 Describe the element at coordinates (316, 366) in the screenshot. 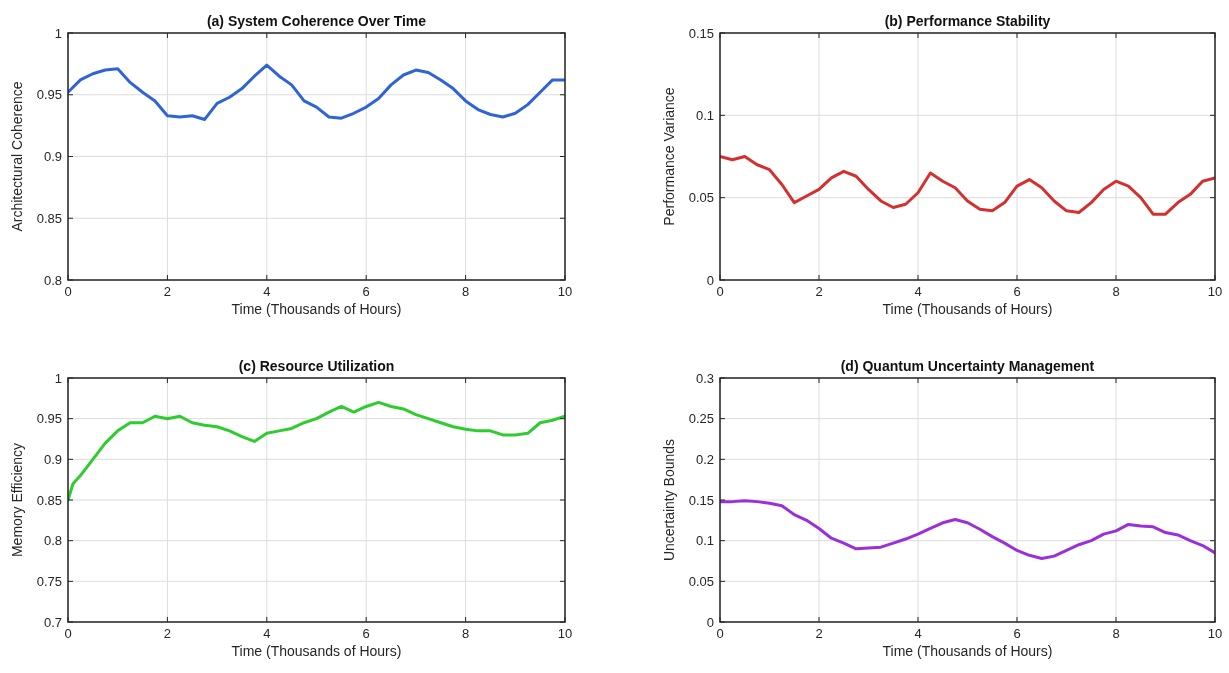

I see `chart-title: (c) Resource Utilization` at that location.